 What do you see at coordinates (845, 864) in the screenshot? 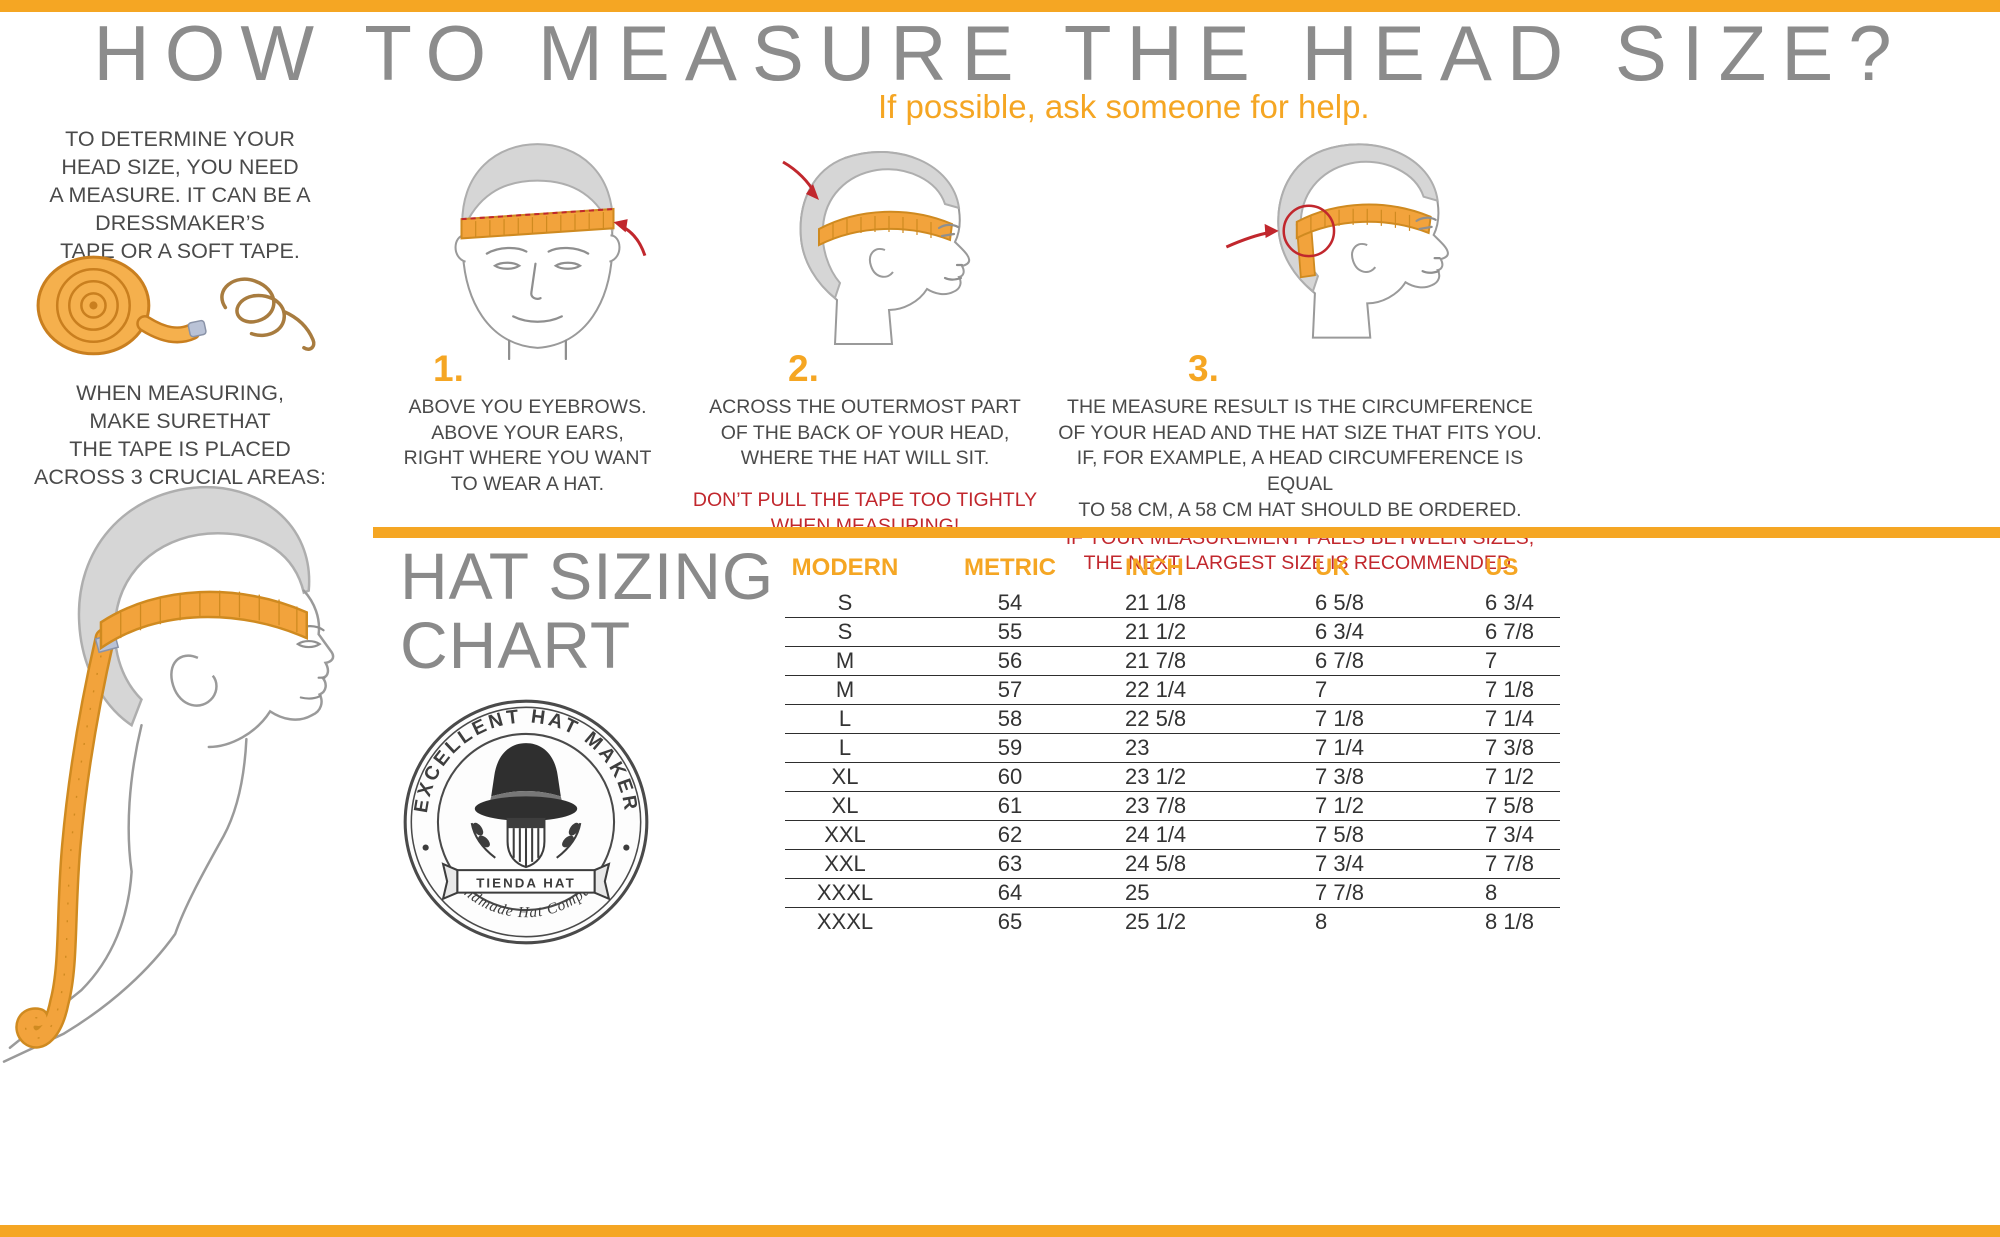
I see `table-cell: XXL` at bounding box center [845, 864].